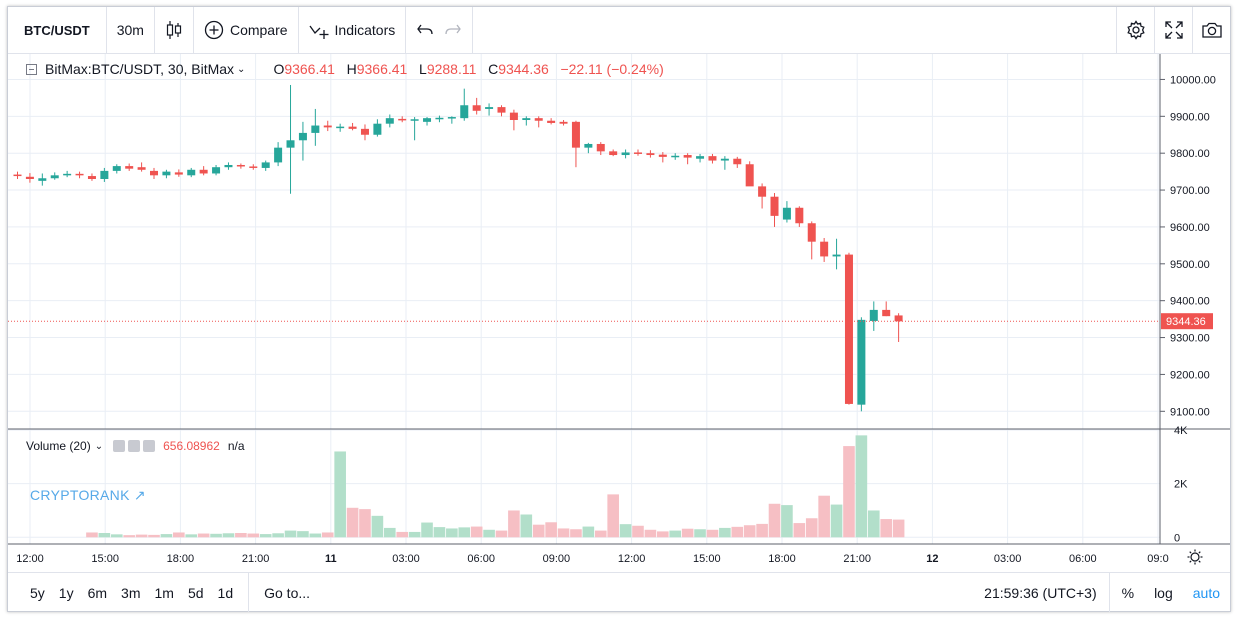  What do you see at coordinates (932, 559) in the screenshot?
I see `time-tick-label: 12` at bounding box center [932, 559].